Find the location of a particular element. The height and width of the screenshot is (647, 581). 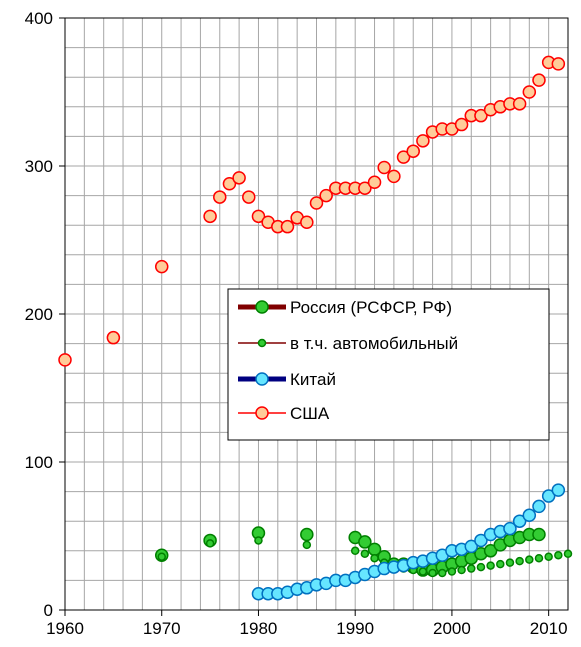

y-tick-label: 400 is located at coordinates (39, 18).